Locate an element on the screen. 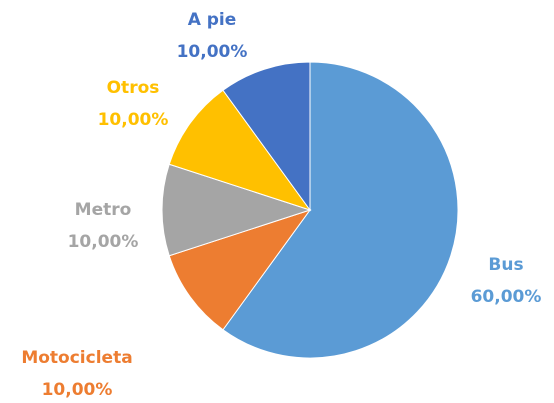 The width and height of the screenshot is (554, 403). slice-label: Bus is located at coordinates (505, 265).